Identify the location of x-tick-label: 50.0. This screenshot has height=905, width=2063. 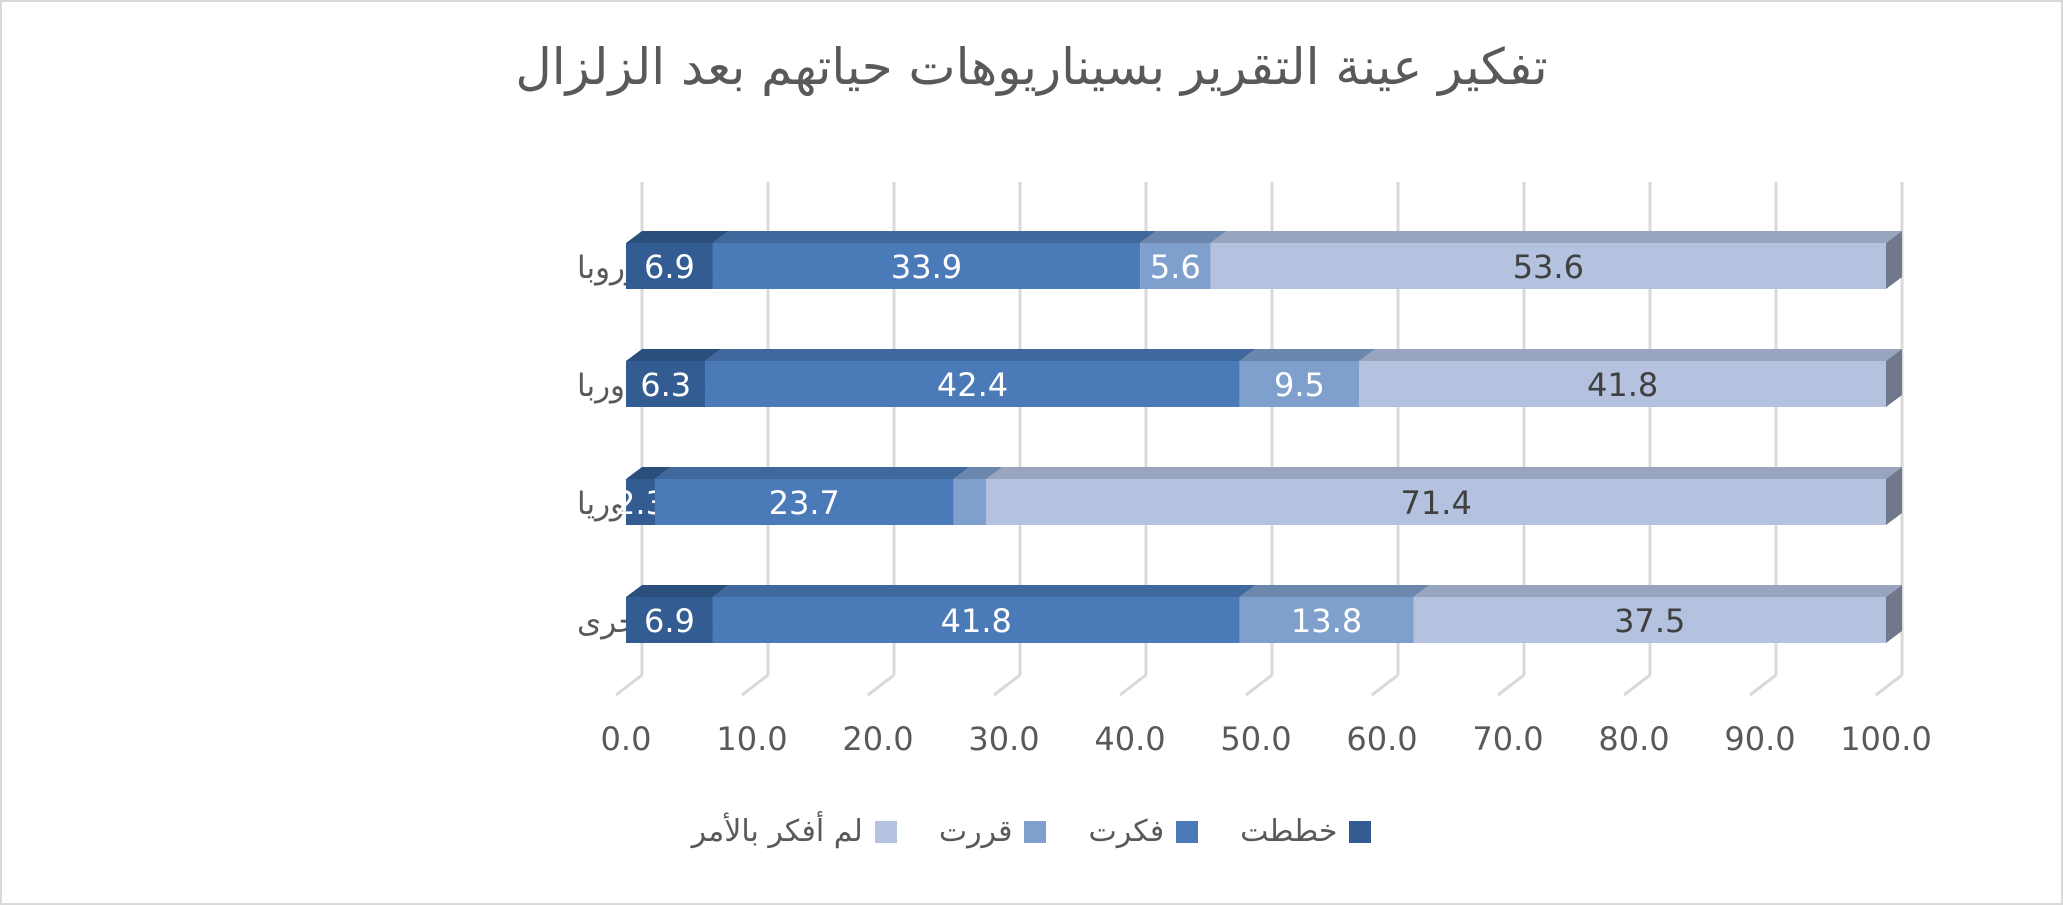
(1255, 739).